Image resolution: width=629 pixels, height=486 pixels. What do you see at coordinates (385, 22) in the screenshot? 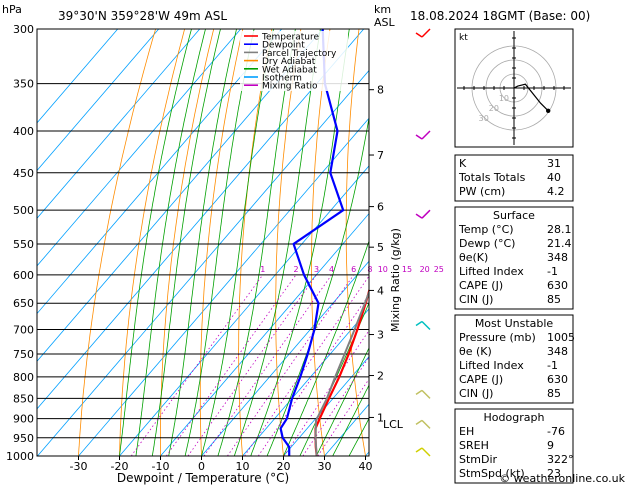
I see `asl-label: ASL` at bounding box center [385, 22].